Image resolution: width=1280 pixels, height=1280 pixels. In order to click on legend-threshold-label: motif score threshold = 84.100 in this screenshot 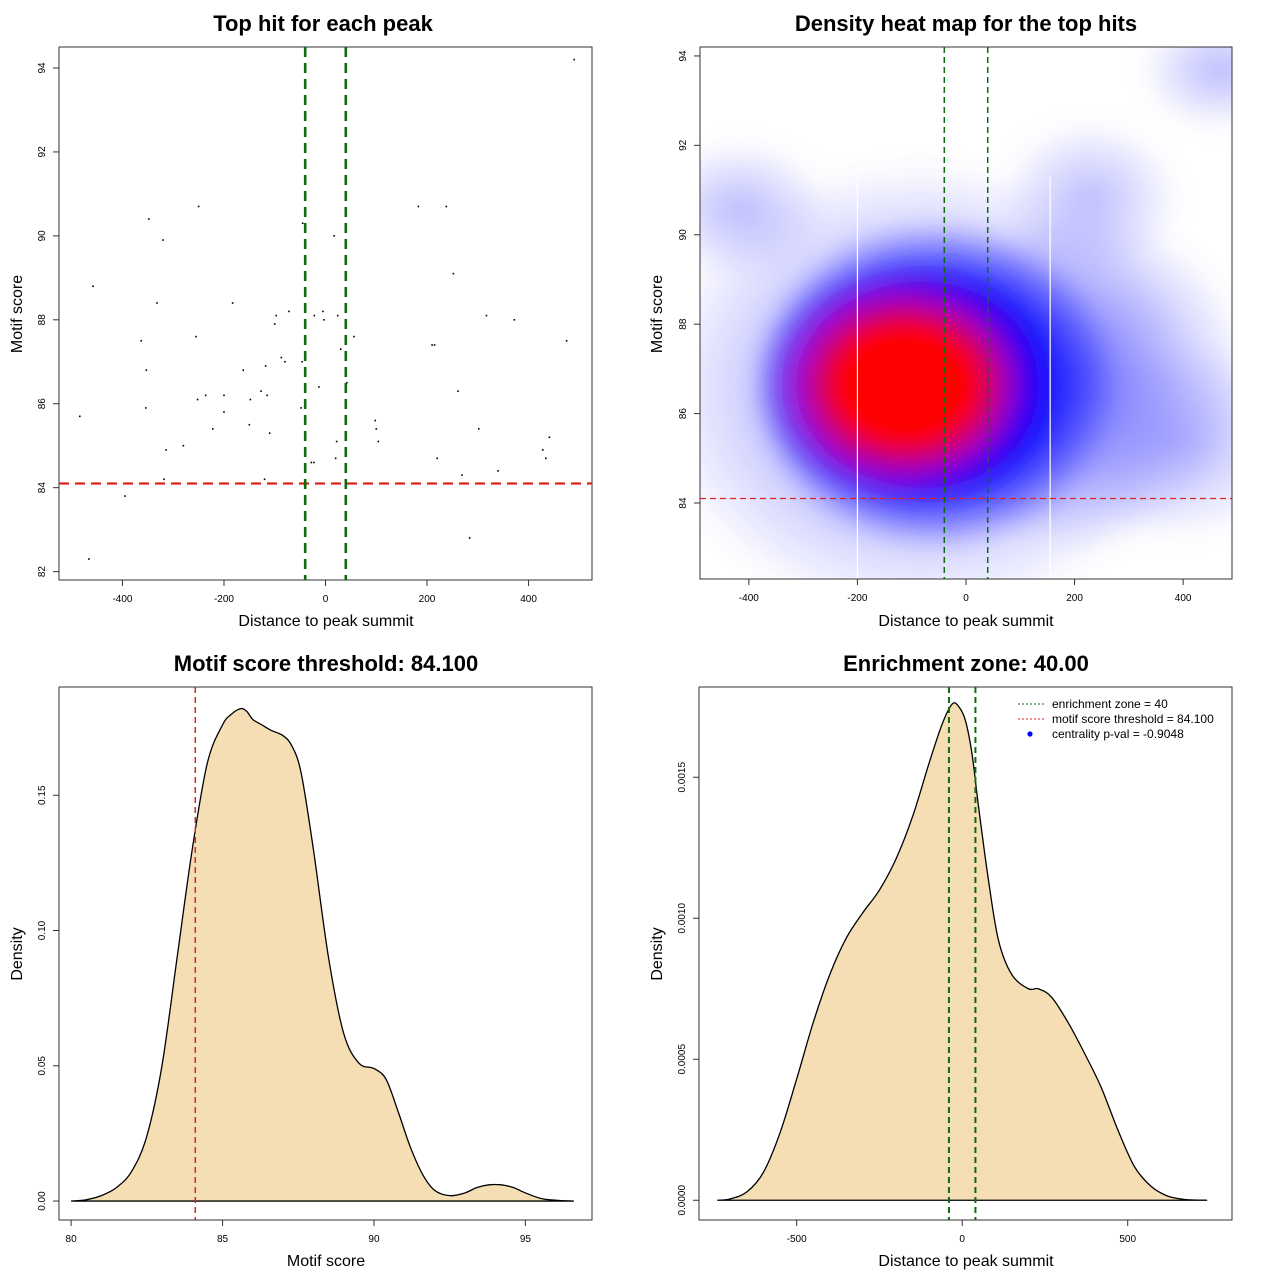, I will do `click(1133, 719)`.